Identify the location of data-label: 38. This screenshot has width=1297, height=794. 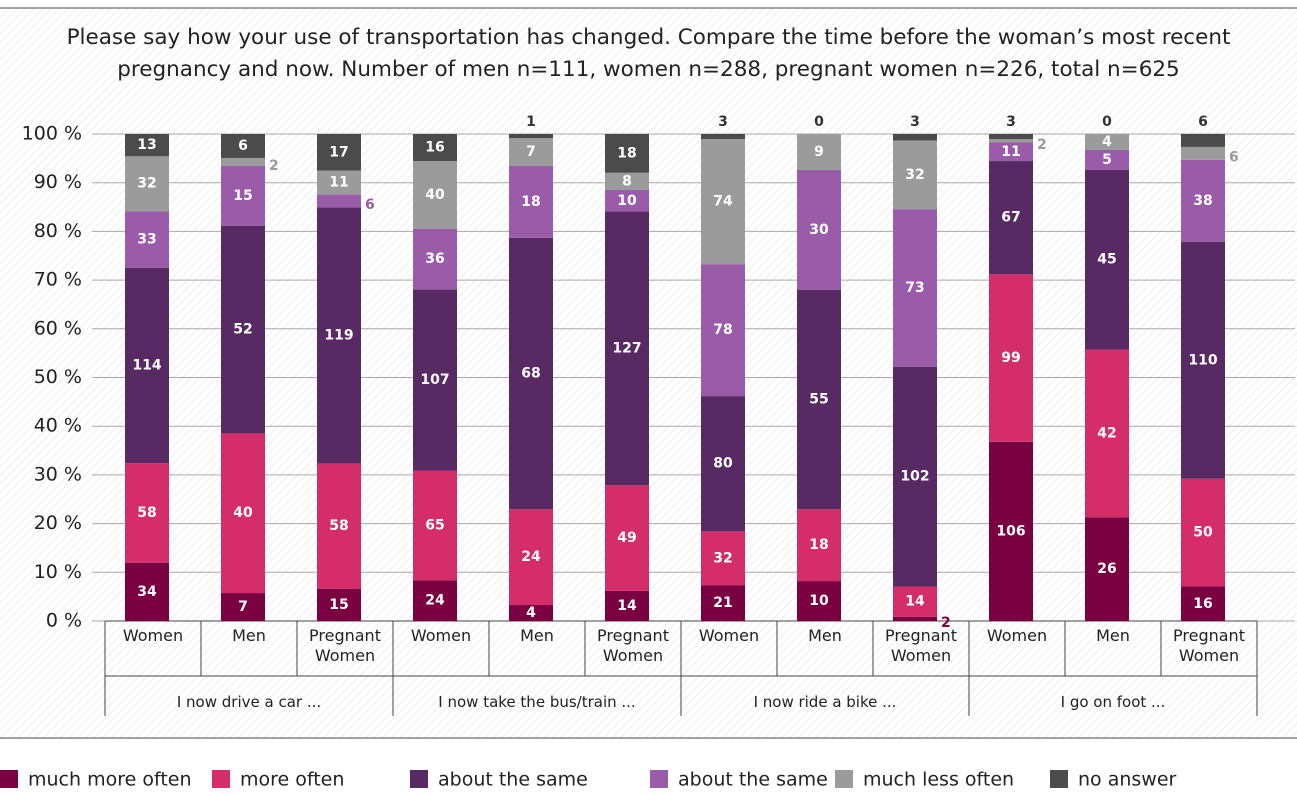
(1202, 201).